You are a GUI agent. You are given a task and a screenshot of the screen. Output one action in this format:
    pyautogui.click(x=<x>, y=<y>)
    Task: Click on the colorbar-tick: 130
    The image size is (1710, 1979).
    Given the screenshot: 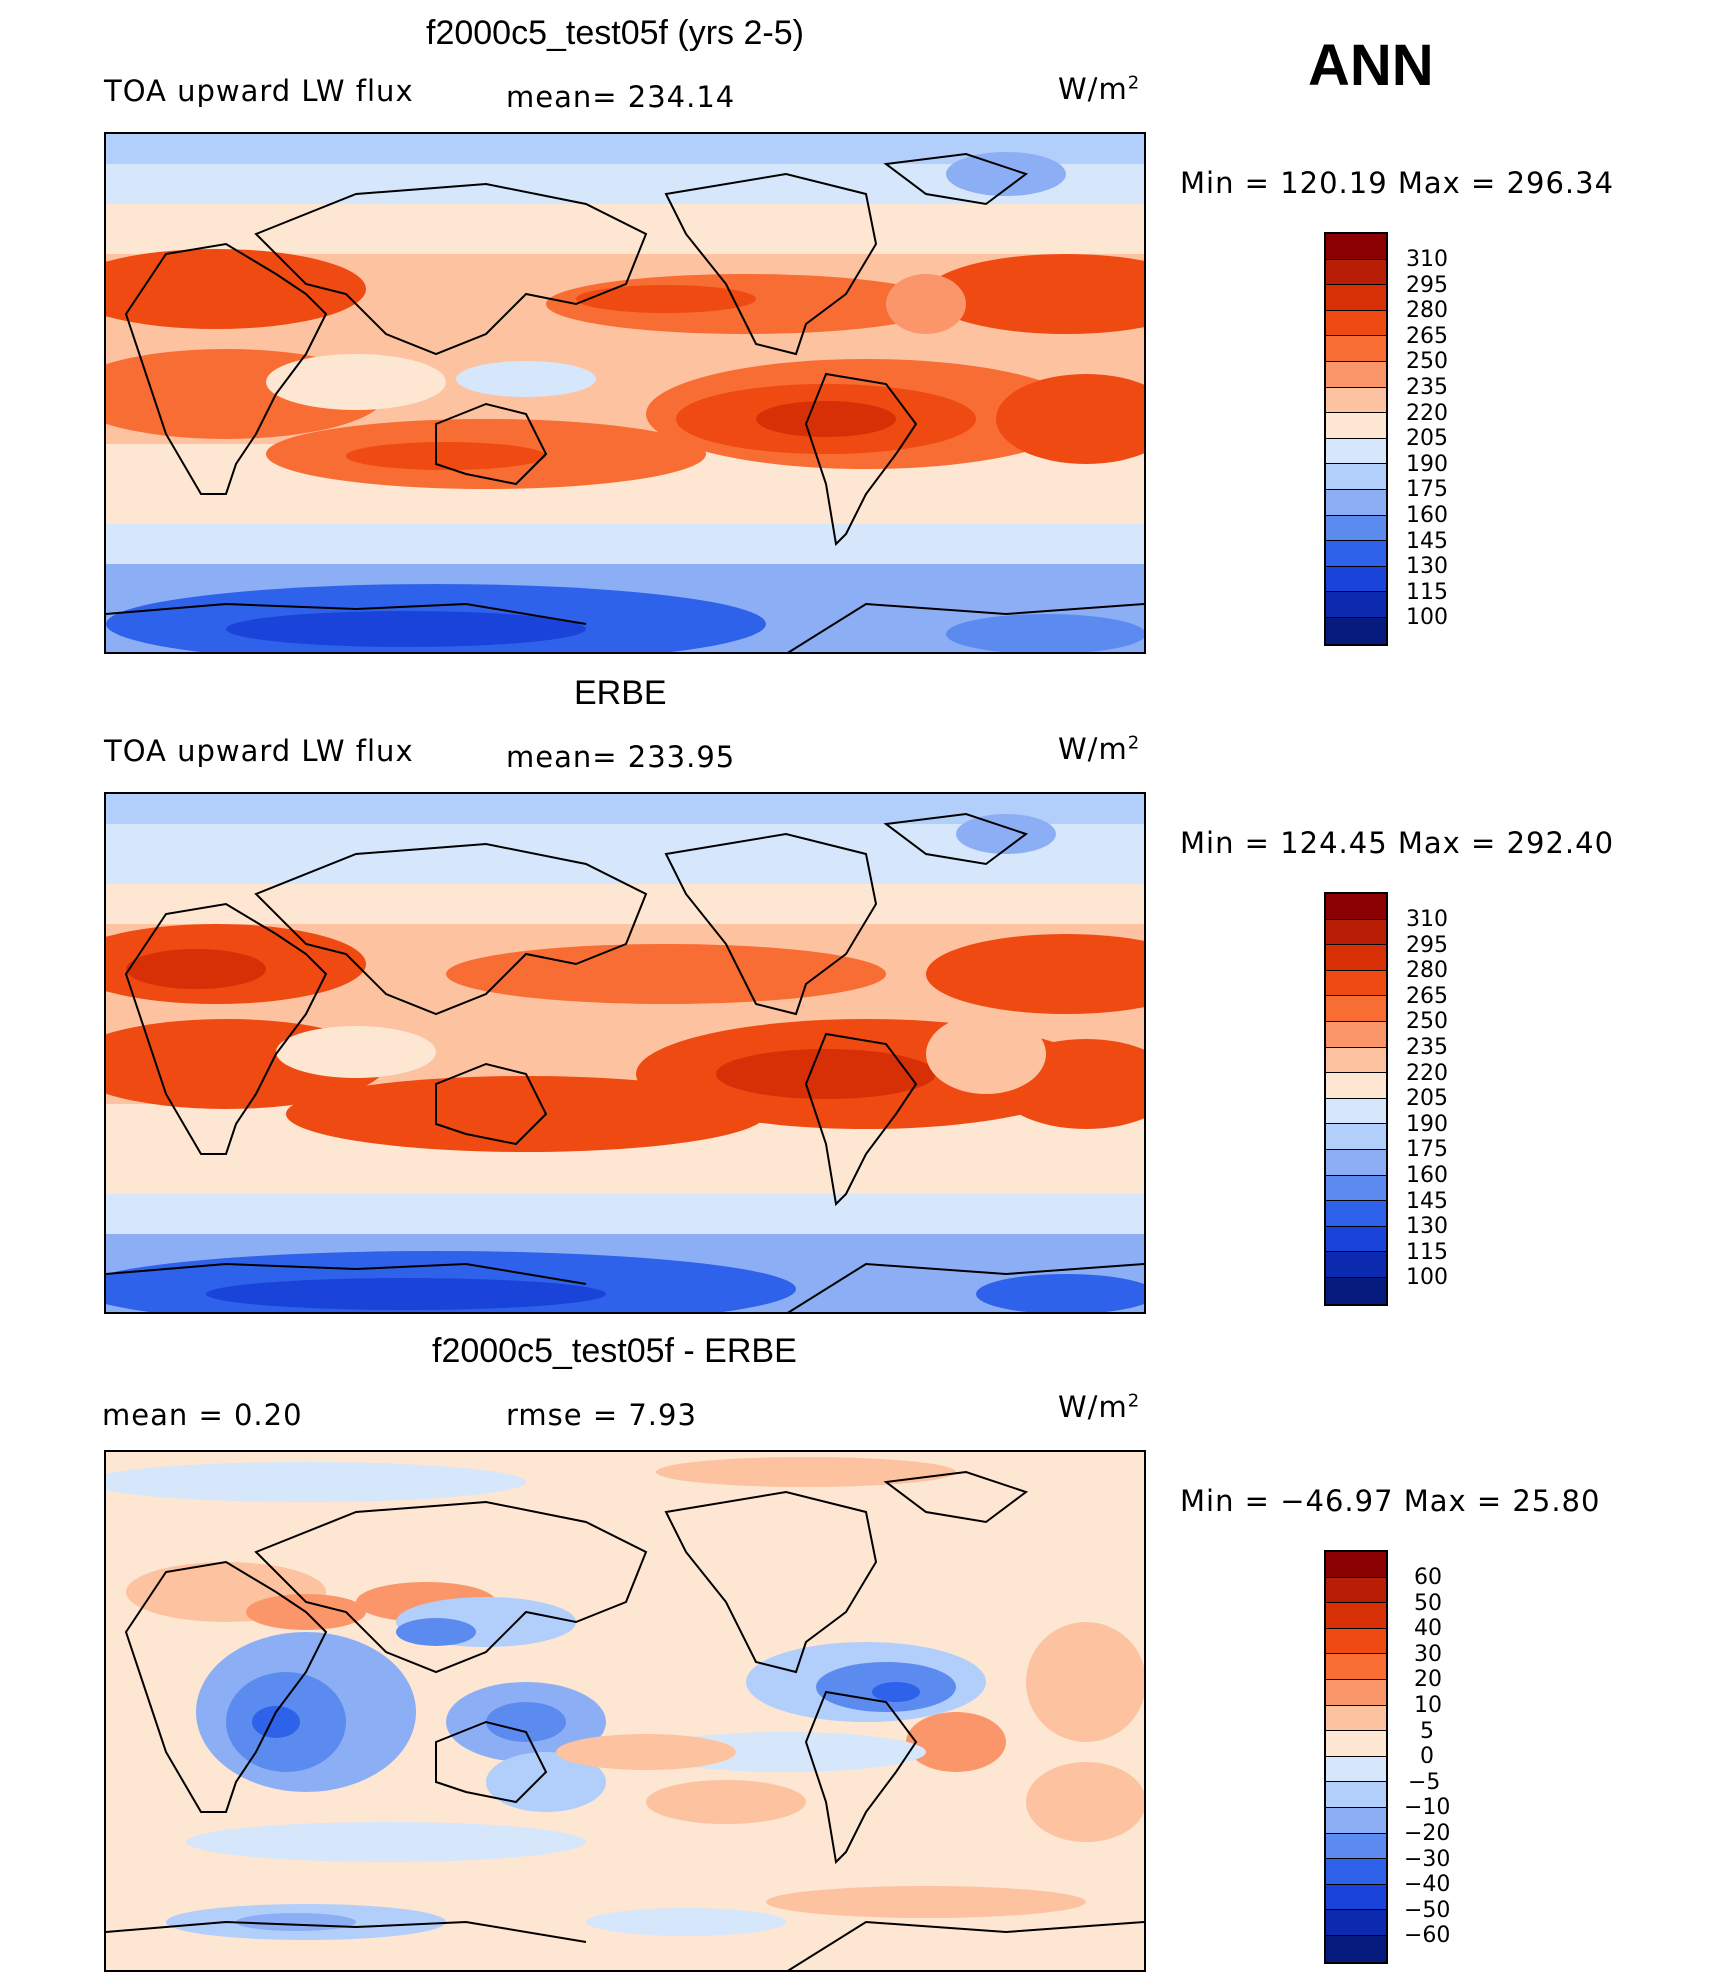 What is the action you would take?
    pyautogui.click(x=1427, y=1226)
    